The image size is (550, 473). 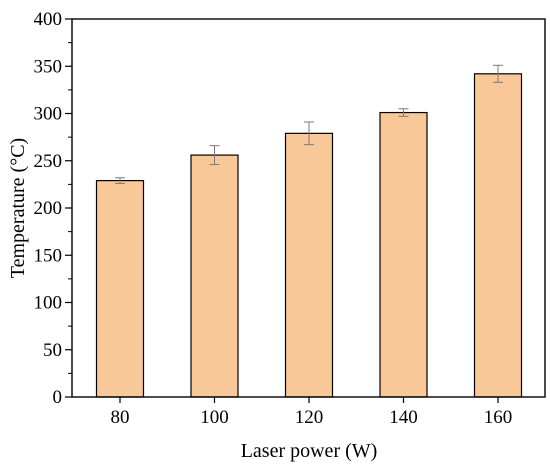 What do you see at coordinates (48, 19) in the screenshot?
I see `y-tick-label-400: 400` at bounding box center [48, 19].